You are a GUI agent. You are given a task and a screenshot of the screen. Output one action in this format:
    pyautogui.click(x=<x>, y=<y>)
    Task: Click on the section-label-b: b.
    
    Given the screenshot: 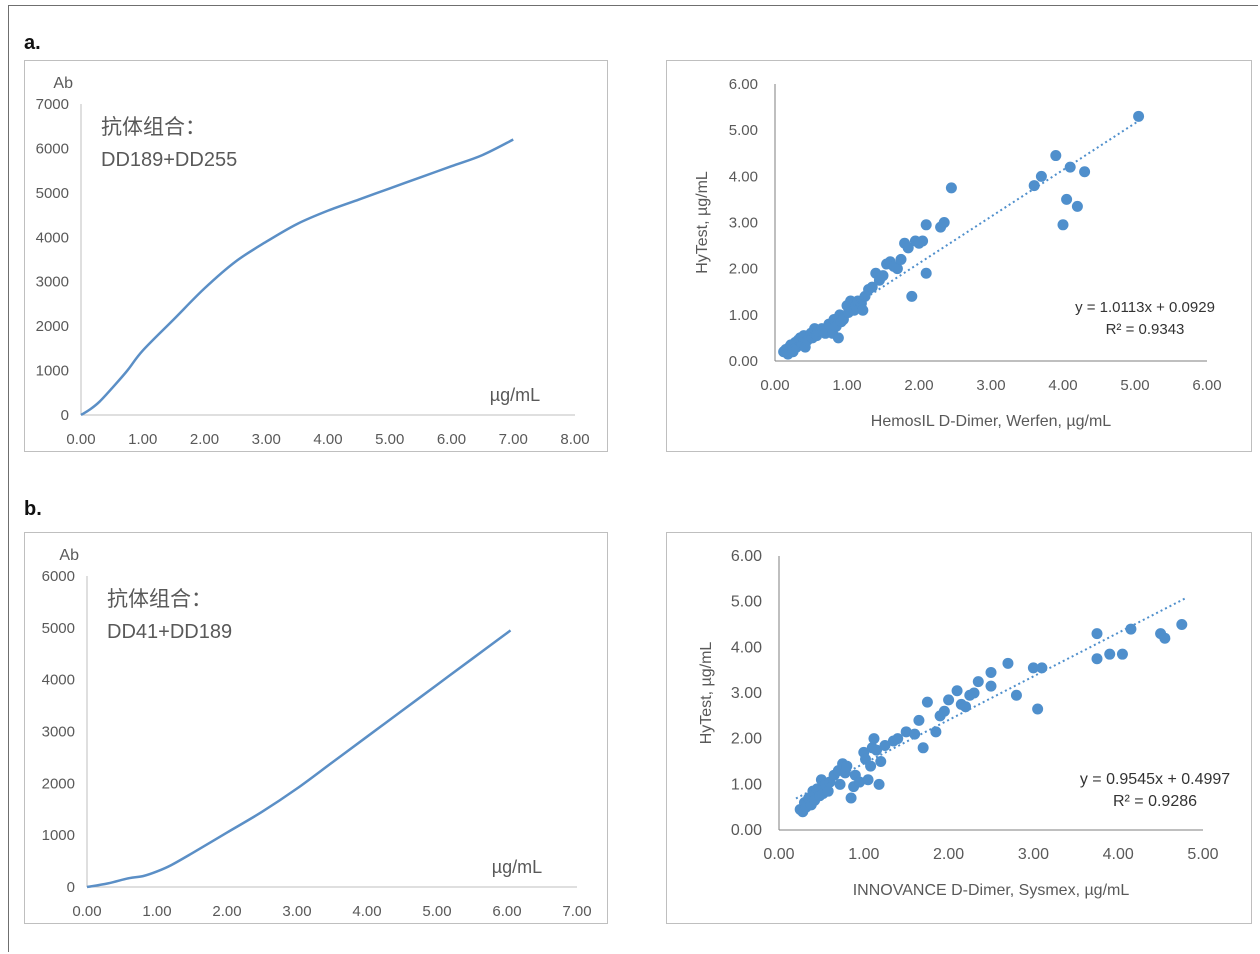 What is the action you would take?
    pyautogui.click(x=33, y=509)
    